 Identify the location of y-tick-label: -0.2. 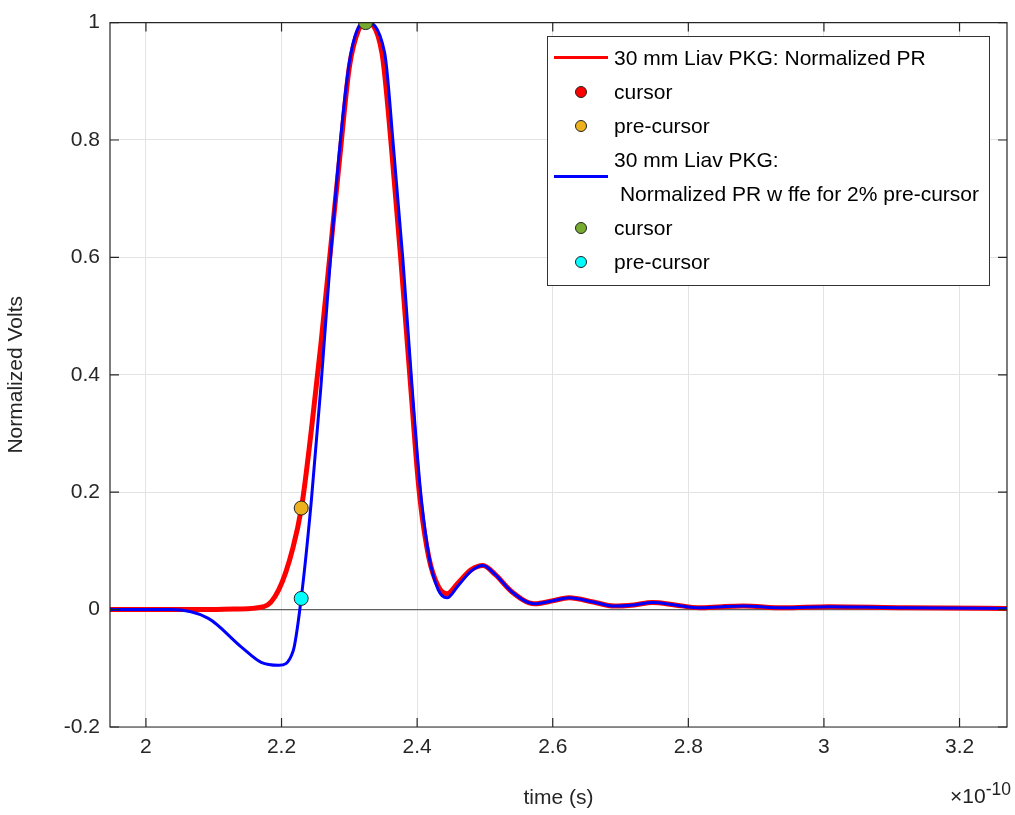
(81, 725).